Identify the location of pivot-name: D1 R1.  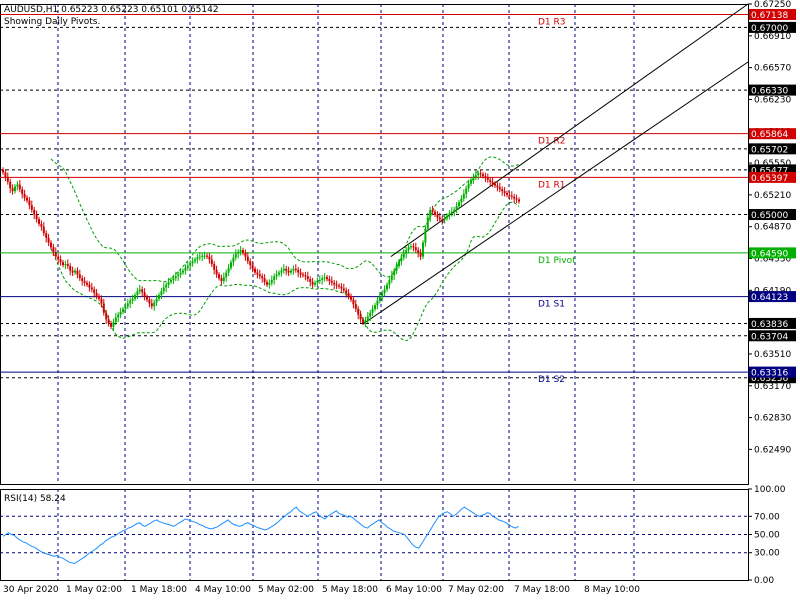
(552, 185).